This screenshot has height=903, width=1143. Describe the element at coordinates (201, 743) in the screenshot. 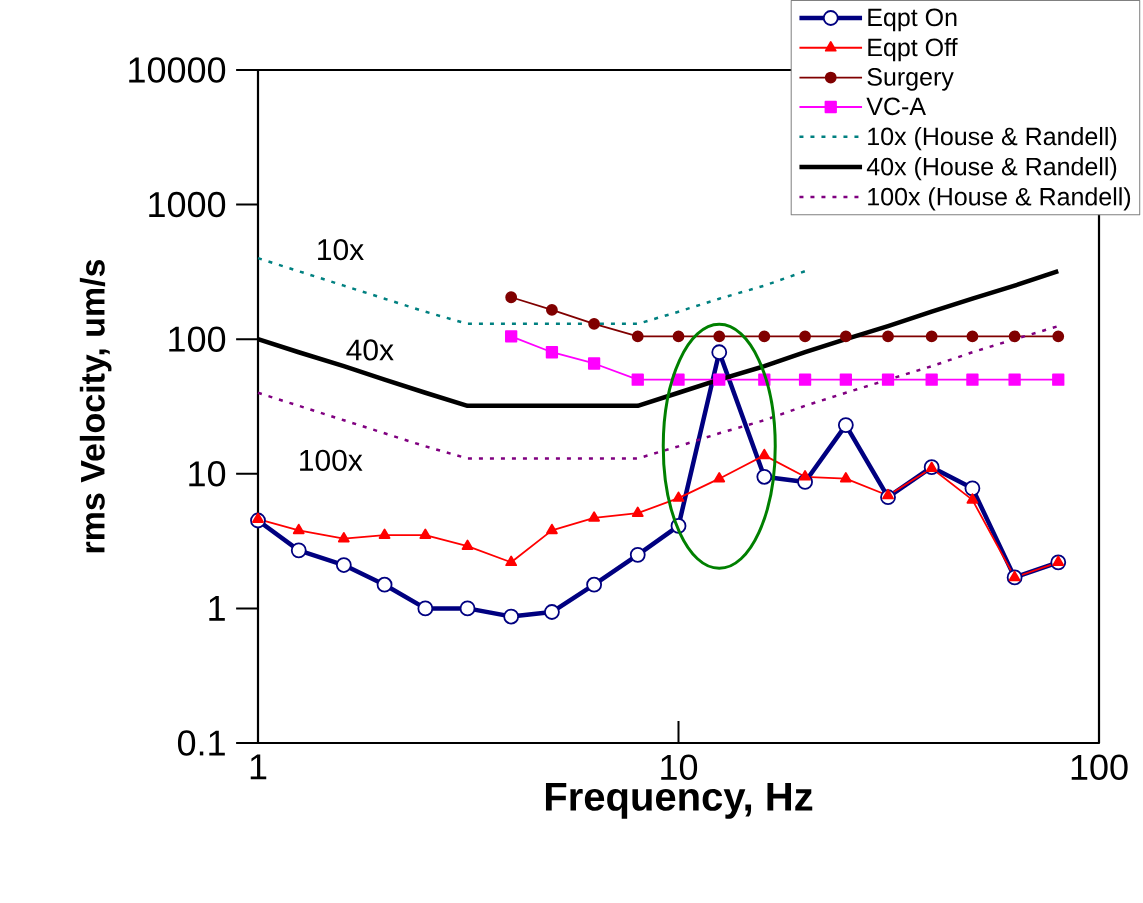

I see `y-tick-label: 0.1` at that location.